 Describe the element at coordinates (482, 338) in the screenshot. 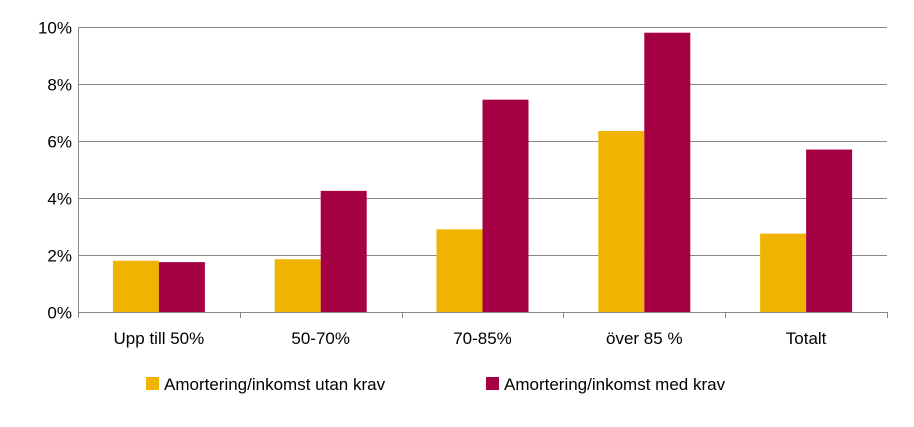

I see `x-tick-label: 70-85%` at that location.